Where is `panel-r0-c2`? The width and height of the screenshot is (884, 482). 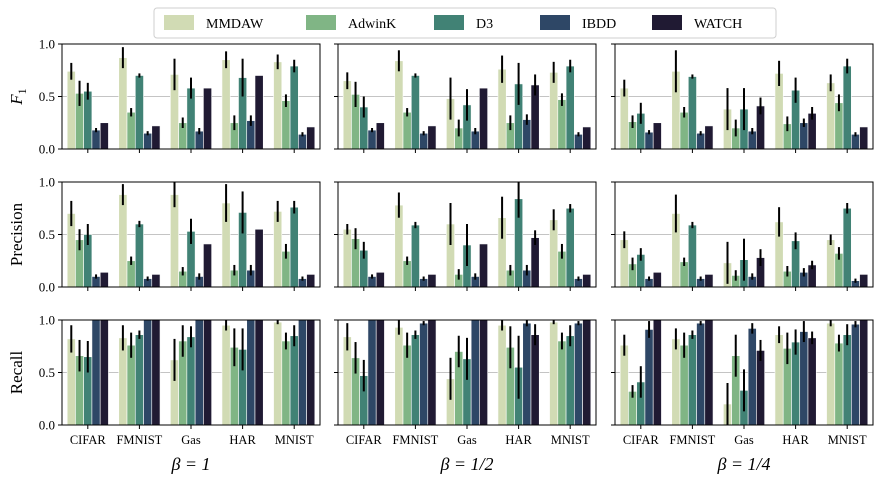 panel-r0-c2 is located at coordinates (742, 98).